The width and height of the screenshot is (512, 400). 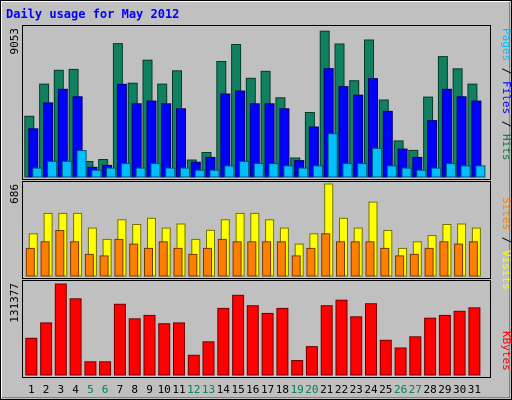 I want to click on bottom-legend-part-0: KBytes, so click(x=506, y=351).